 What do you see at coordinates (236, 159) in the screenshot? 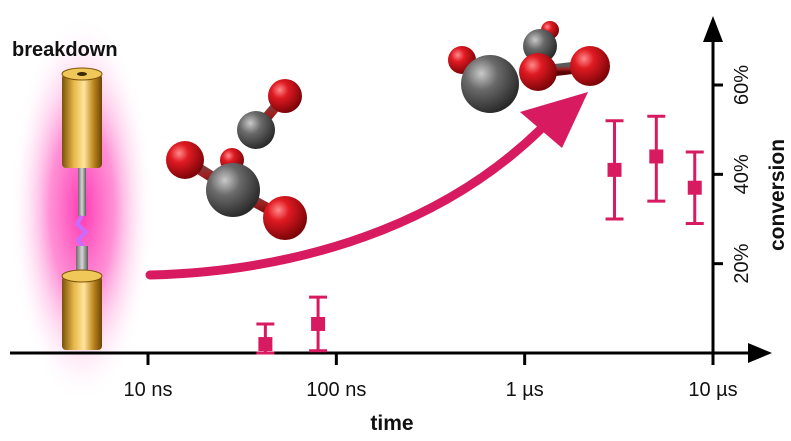
I see `co2-molecule-icon` at bounding box center [236, 159].